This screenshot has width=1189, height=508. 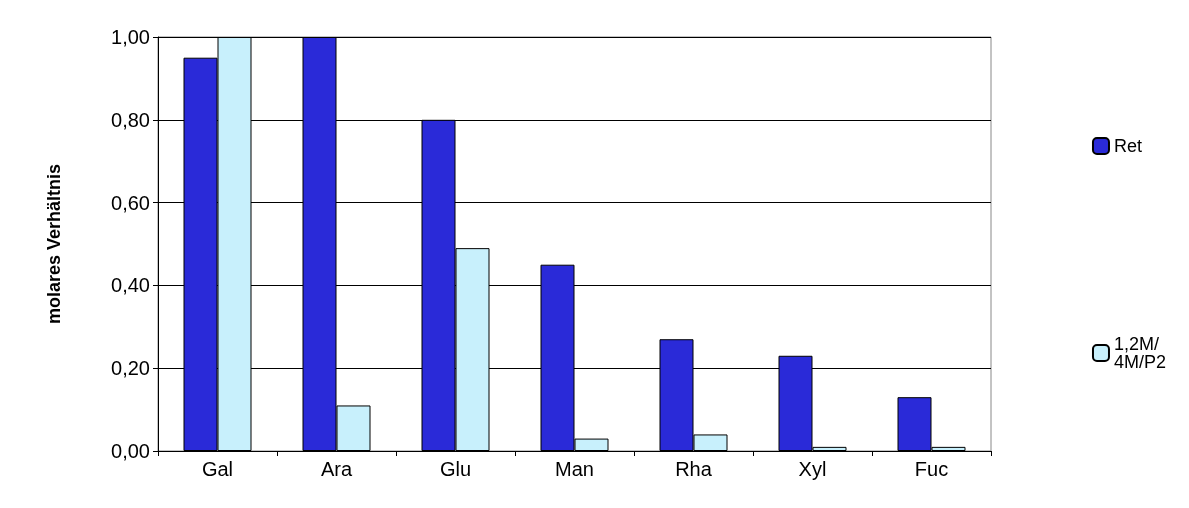 What do you see at coordinates (130, 119) in the screenshot?
I see `y-tick-label: 0,80` at bounding box center [130, 119].